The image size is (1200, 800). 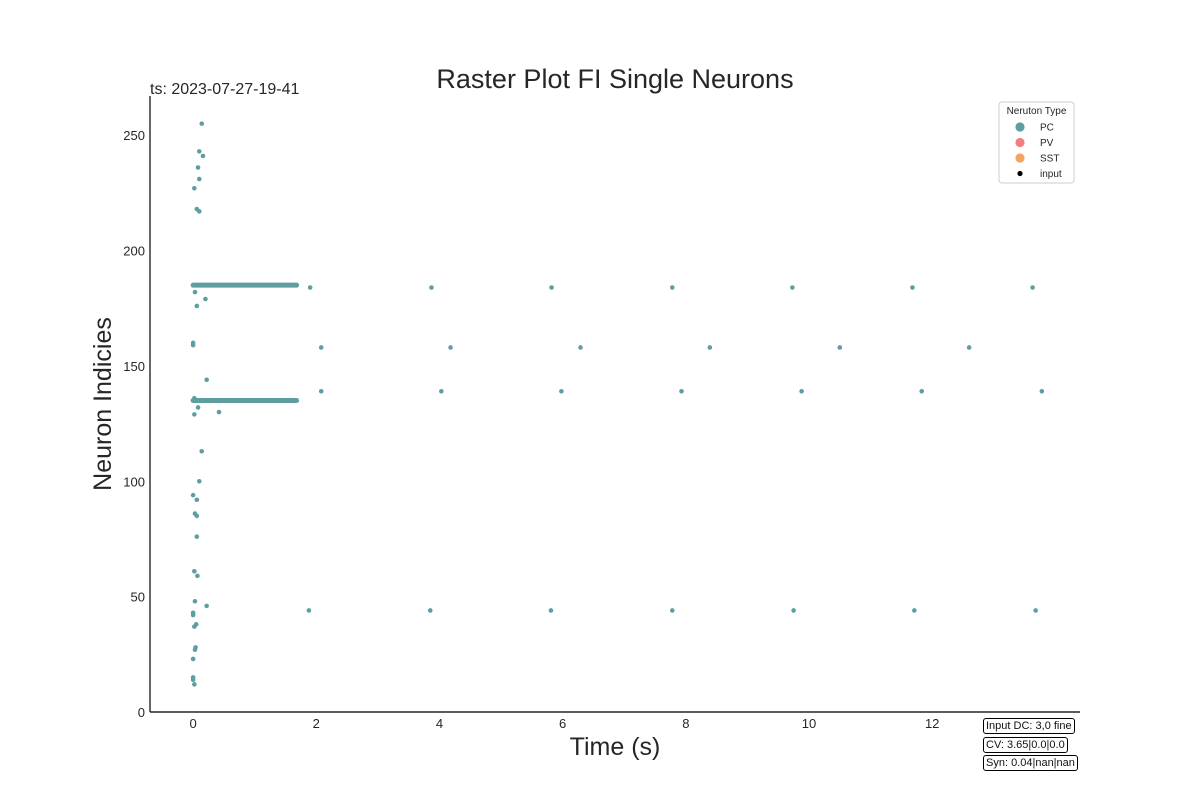 What do you see at coordinates (316, 723) in the screenshot?
I see `x-tick-label: 2` at bounding box center [316, 723].